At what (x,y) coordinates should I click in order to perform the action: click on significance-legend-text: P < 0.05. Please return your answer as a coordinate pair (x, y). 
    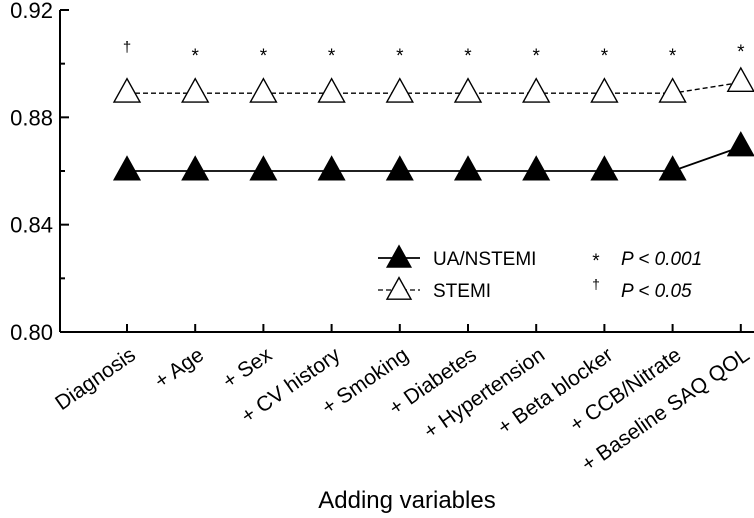
    Looking at the image, I should click on (656, 291).